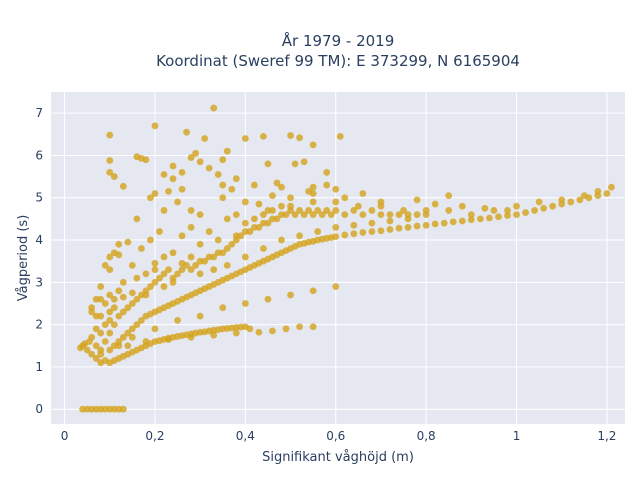 Image resolution: width=640 pixels, height=484 pixels. I want to click on y-tick-label: 2, so click(39, 325).